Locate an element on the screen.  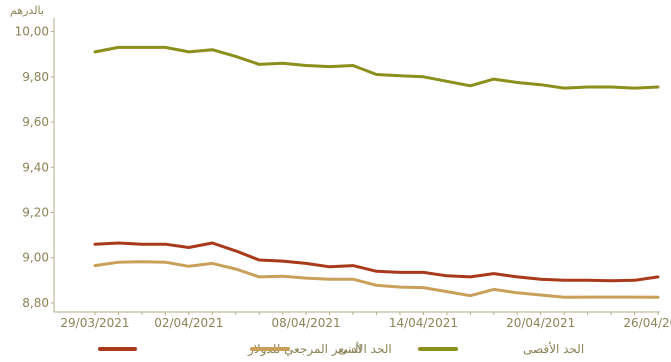
legend-label: السعر المرجعي للدولار is located at coordinates (304, 349).